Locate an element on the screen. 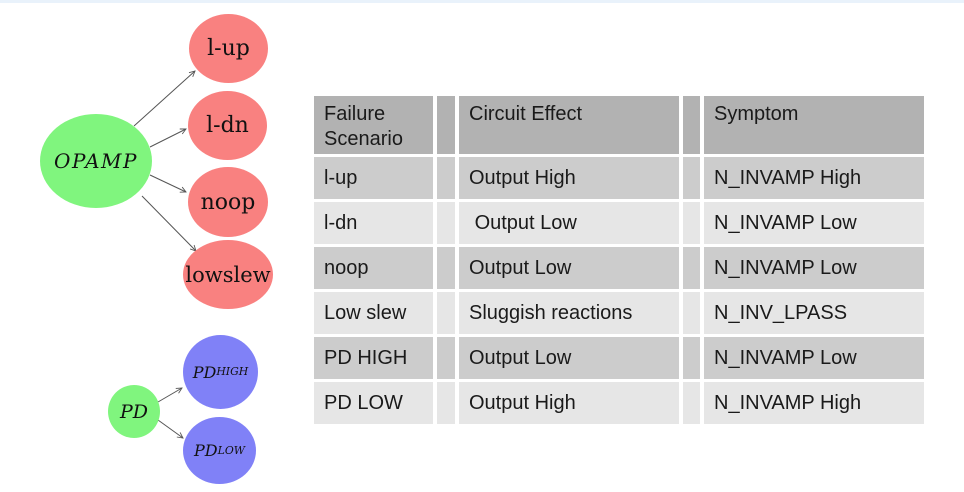 This screenshot has width=964, height=492. node-pd-high: PD HIGH is located at coordinates (220, 372).